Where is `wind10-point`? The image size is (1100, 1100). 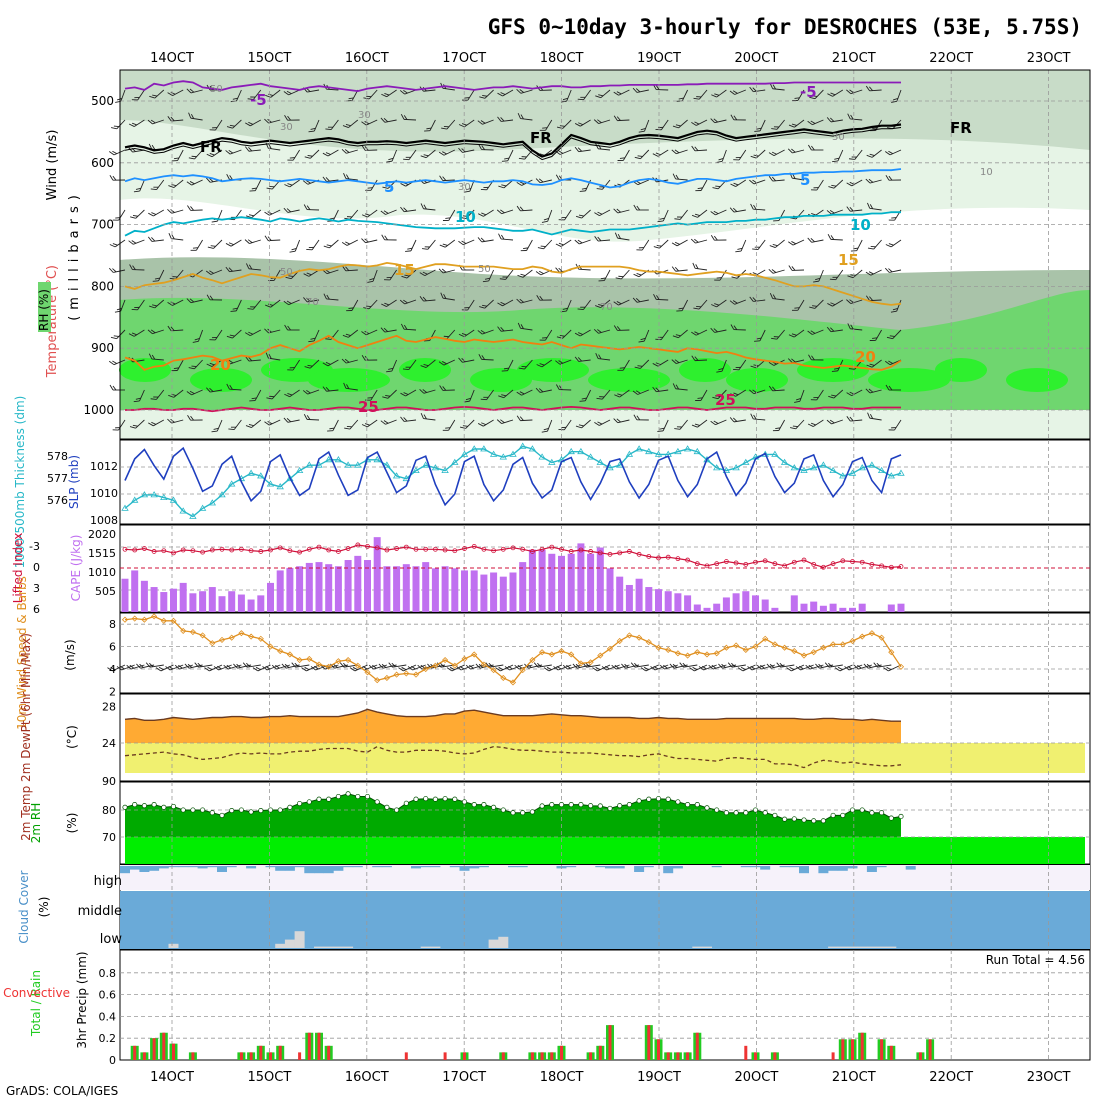
wind10-point is located at coordinates (435, 665).